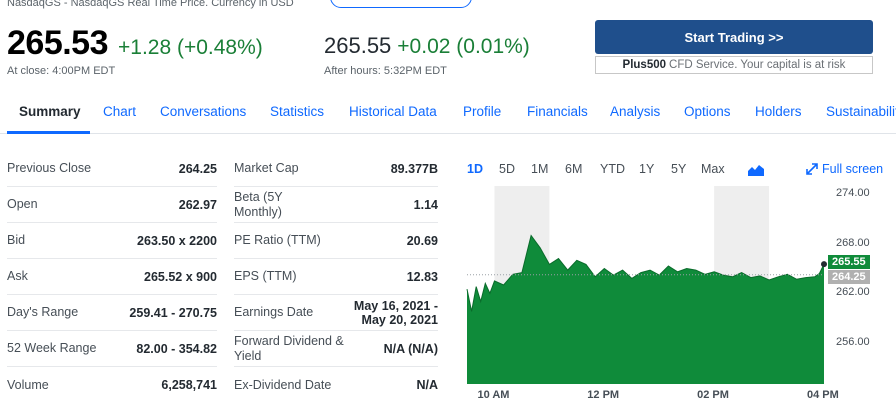 This screenshot has width=896, height=401. What do you see at coordinates (112, 205) in the screenshot?
I see `table-row: Open 262.97` at bounding box center [112, 205].